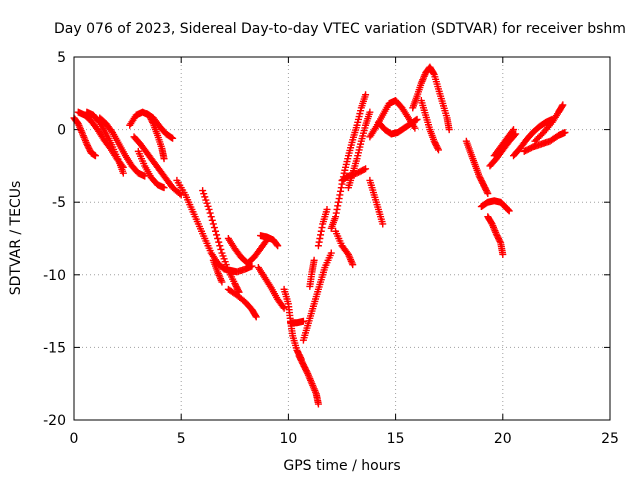  I want to click on x-tick-label: 20, so click(503, 439).